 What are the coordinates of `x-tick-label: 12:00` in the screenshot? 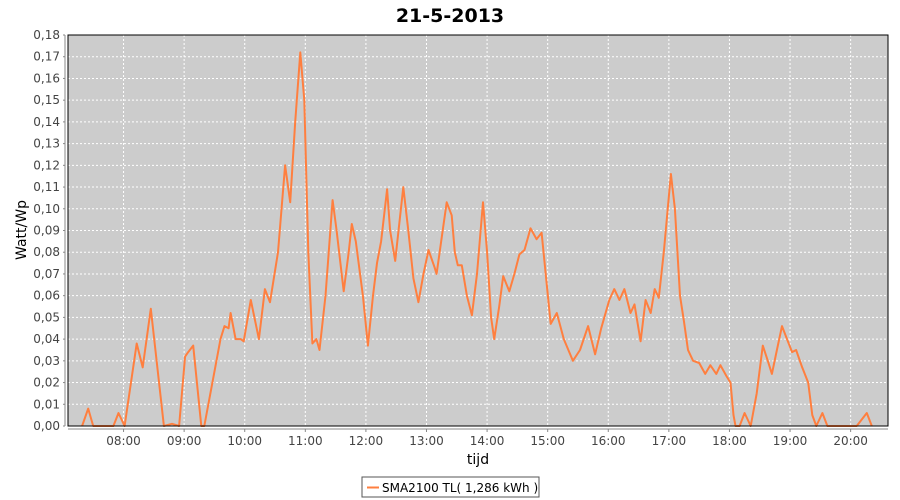 It's located at (366, 441).